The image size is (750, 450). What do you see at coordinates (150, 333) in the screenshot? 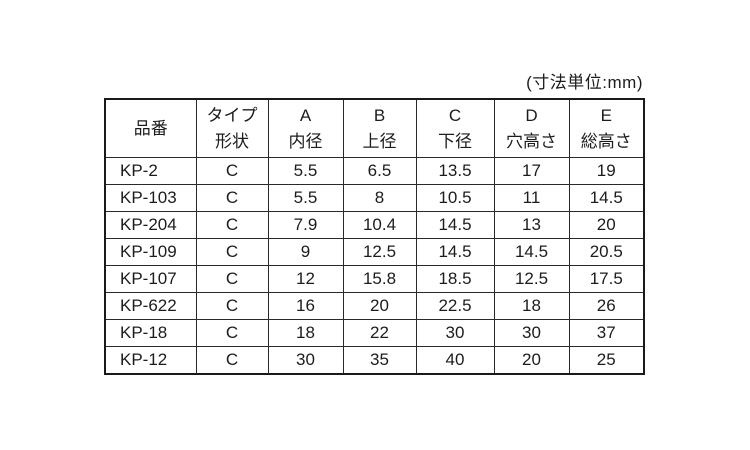
I see `part-number-cell: KP-18` at bounding box center [150, 333].